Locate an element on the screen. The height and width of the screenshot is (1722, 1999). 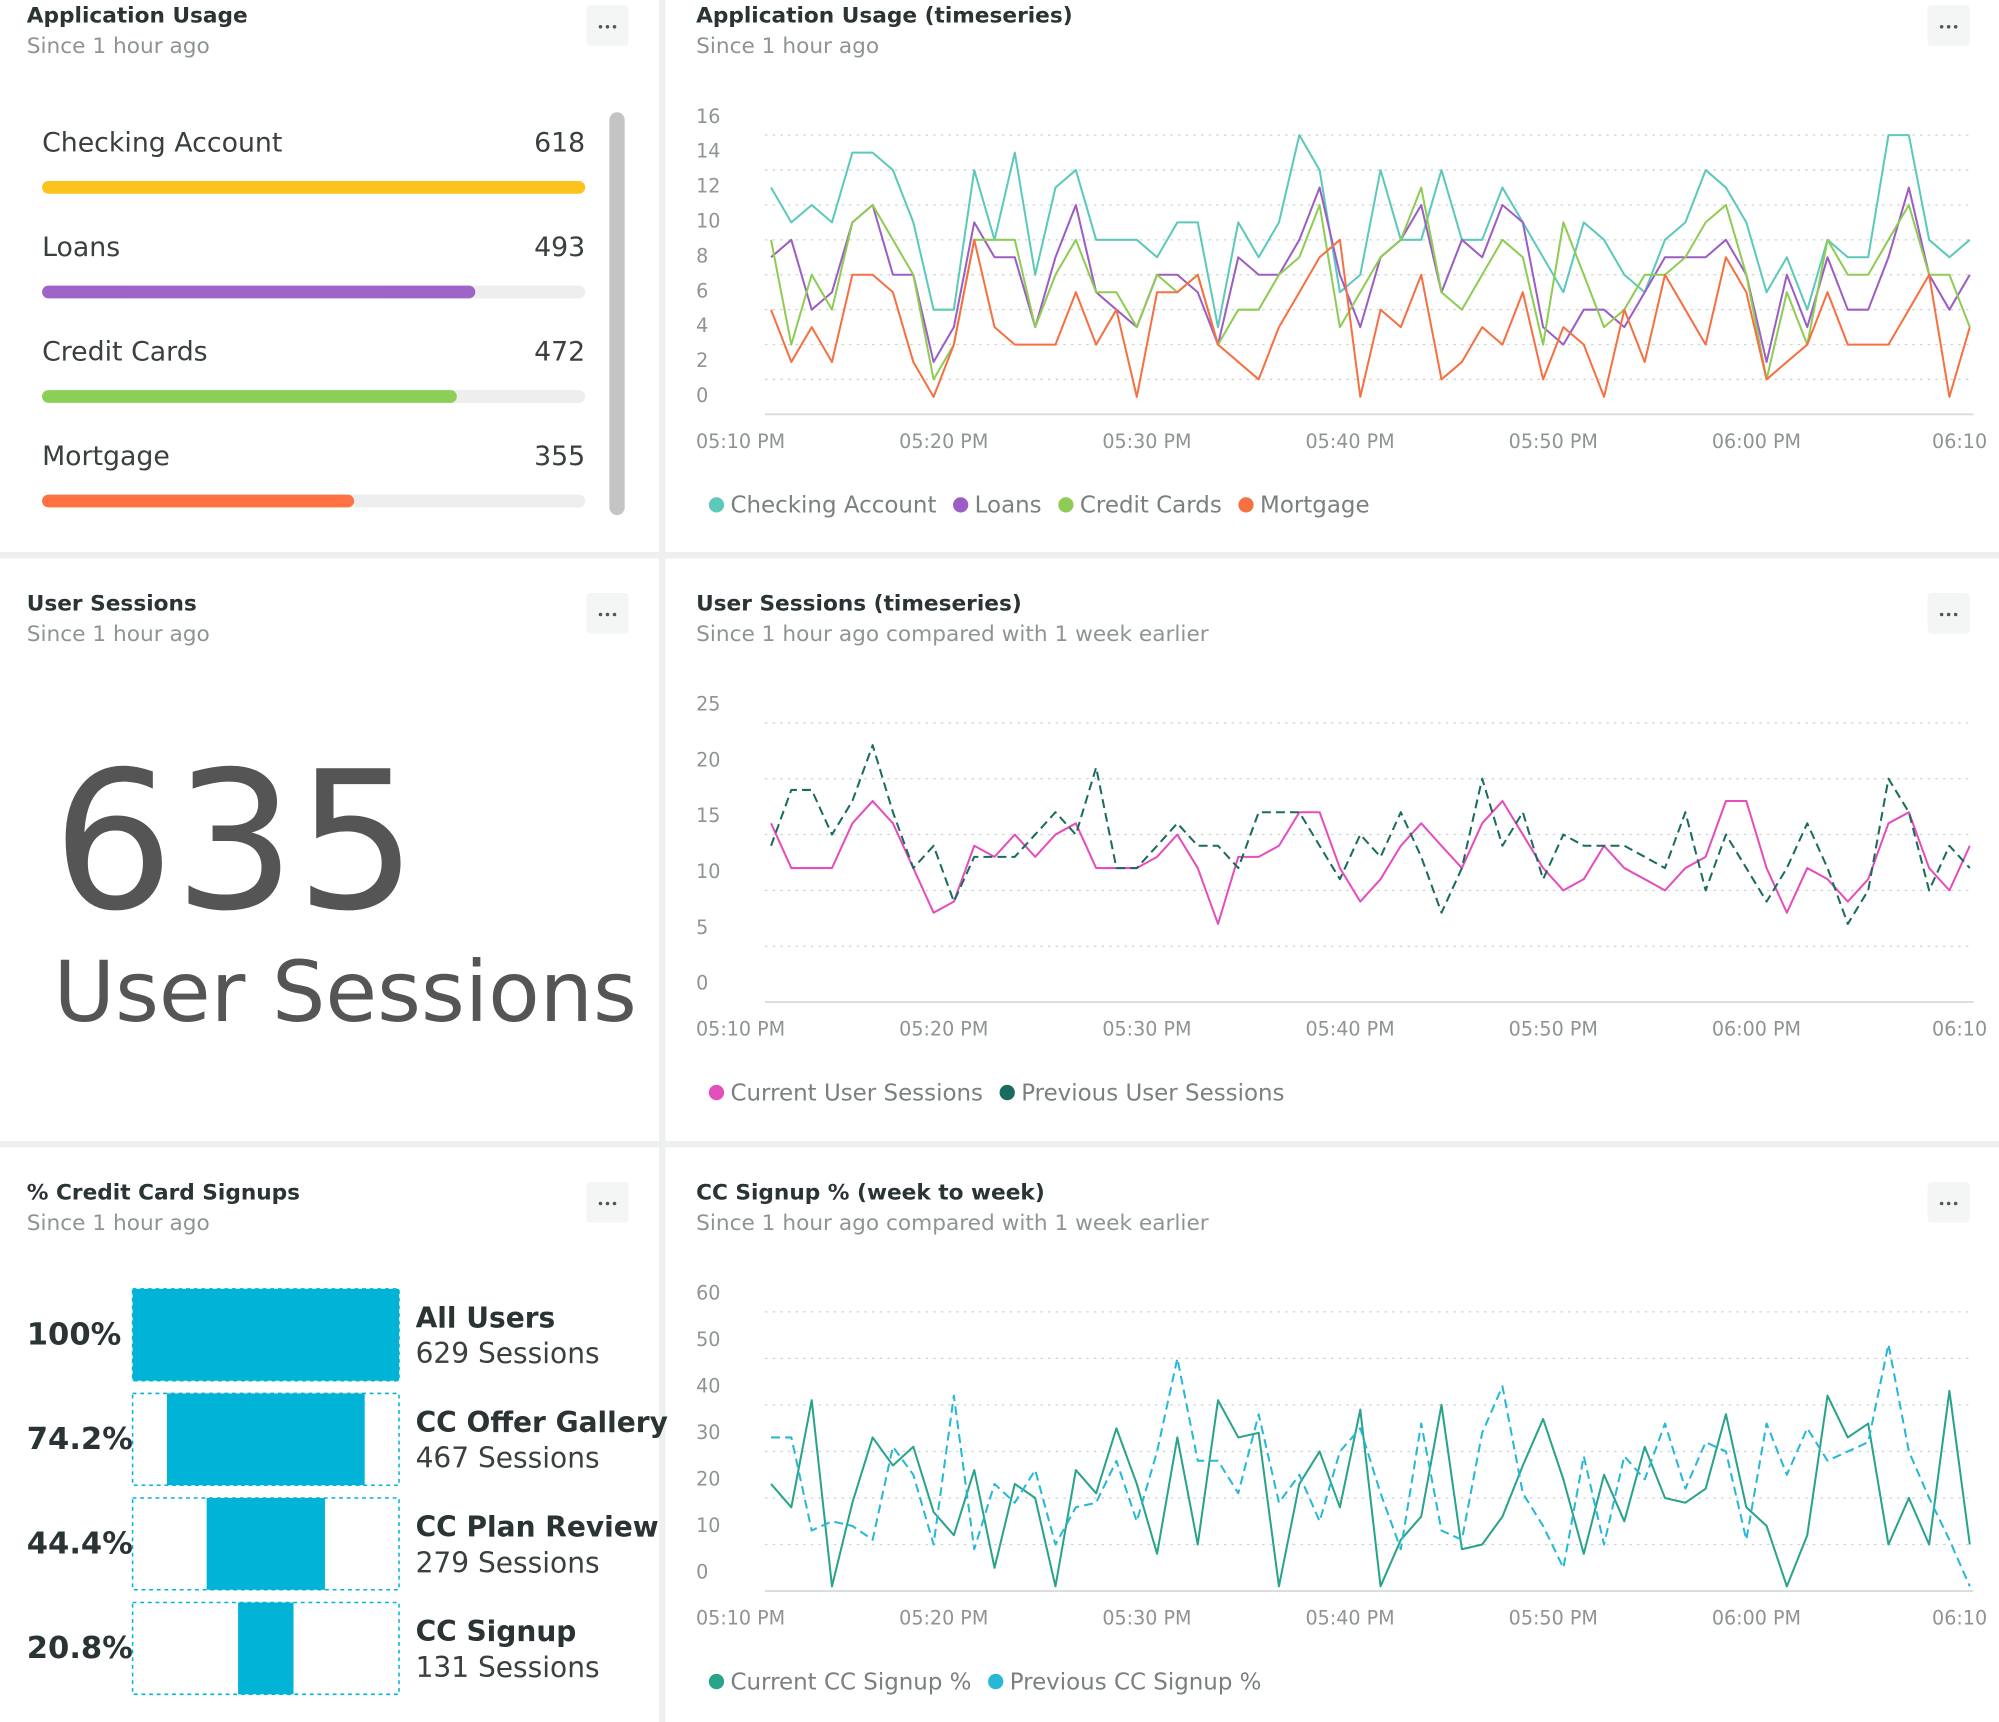
legend-label: Credit Cards is located at coordinates (1151, 506).